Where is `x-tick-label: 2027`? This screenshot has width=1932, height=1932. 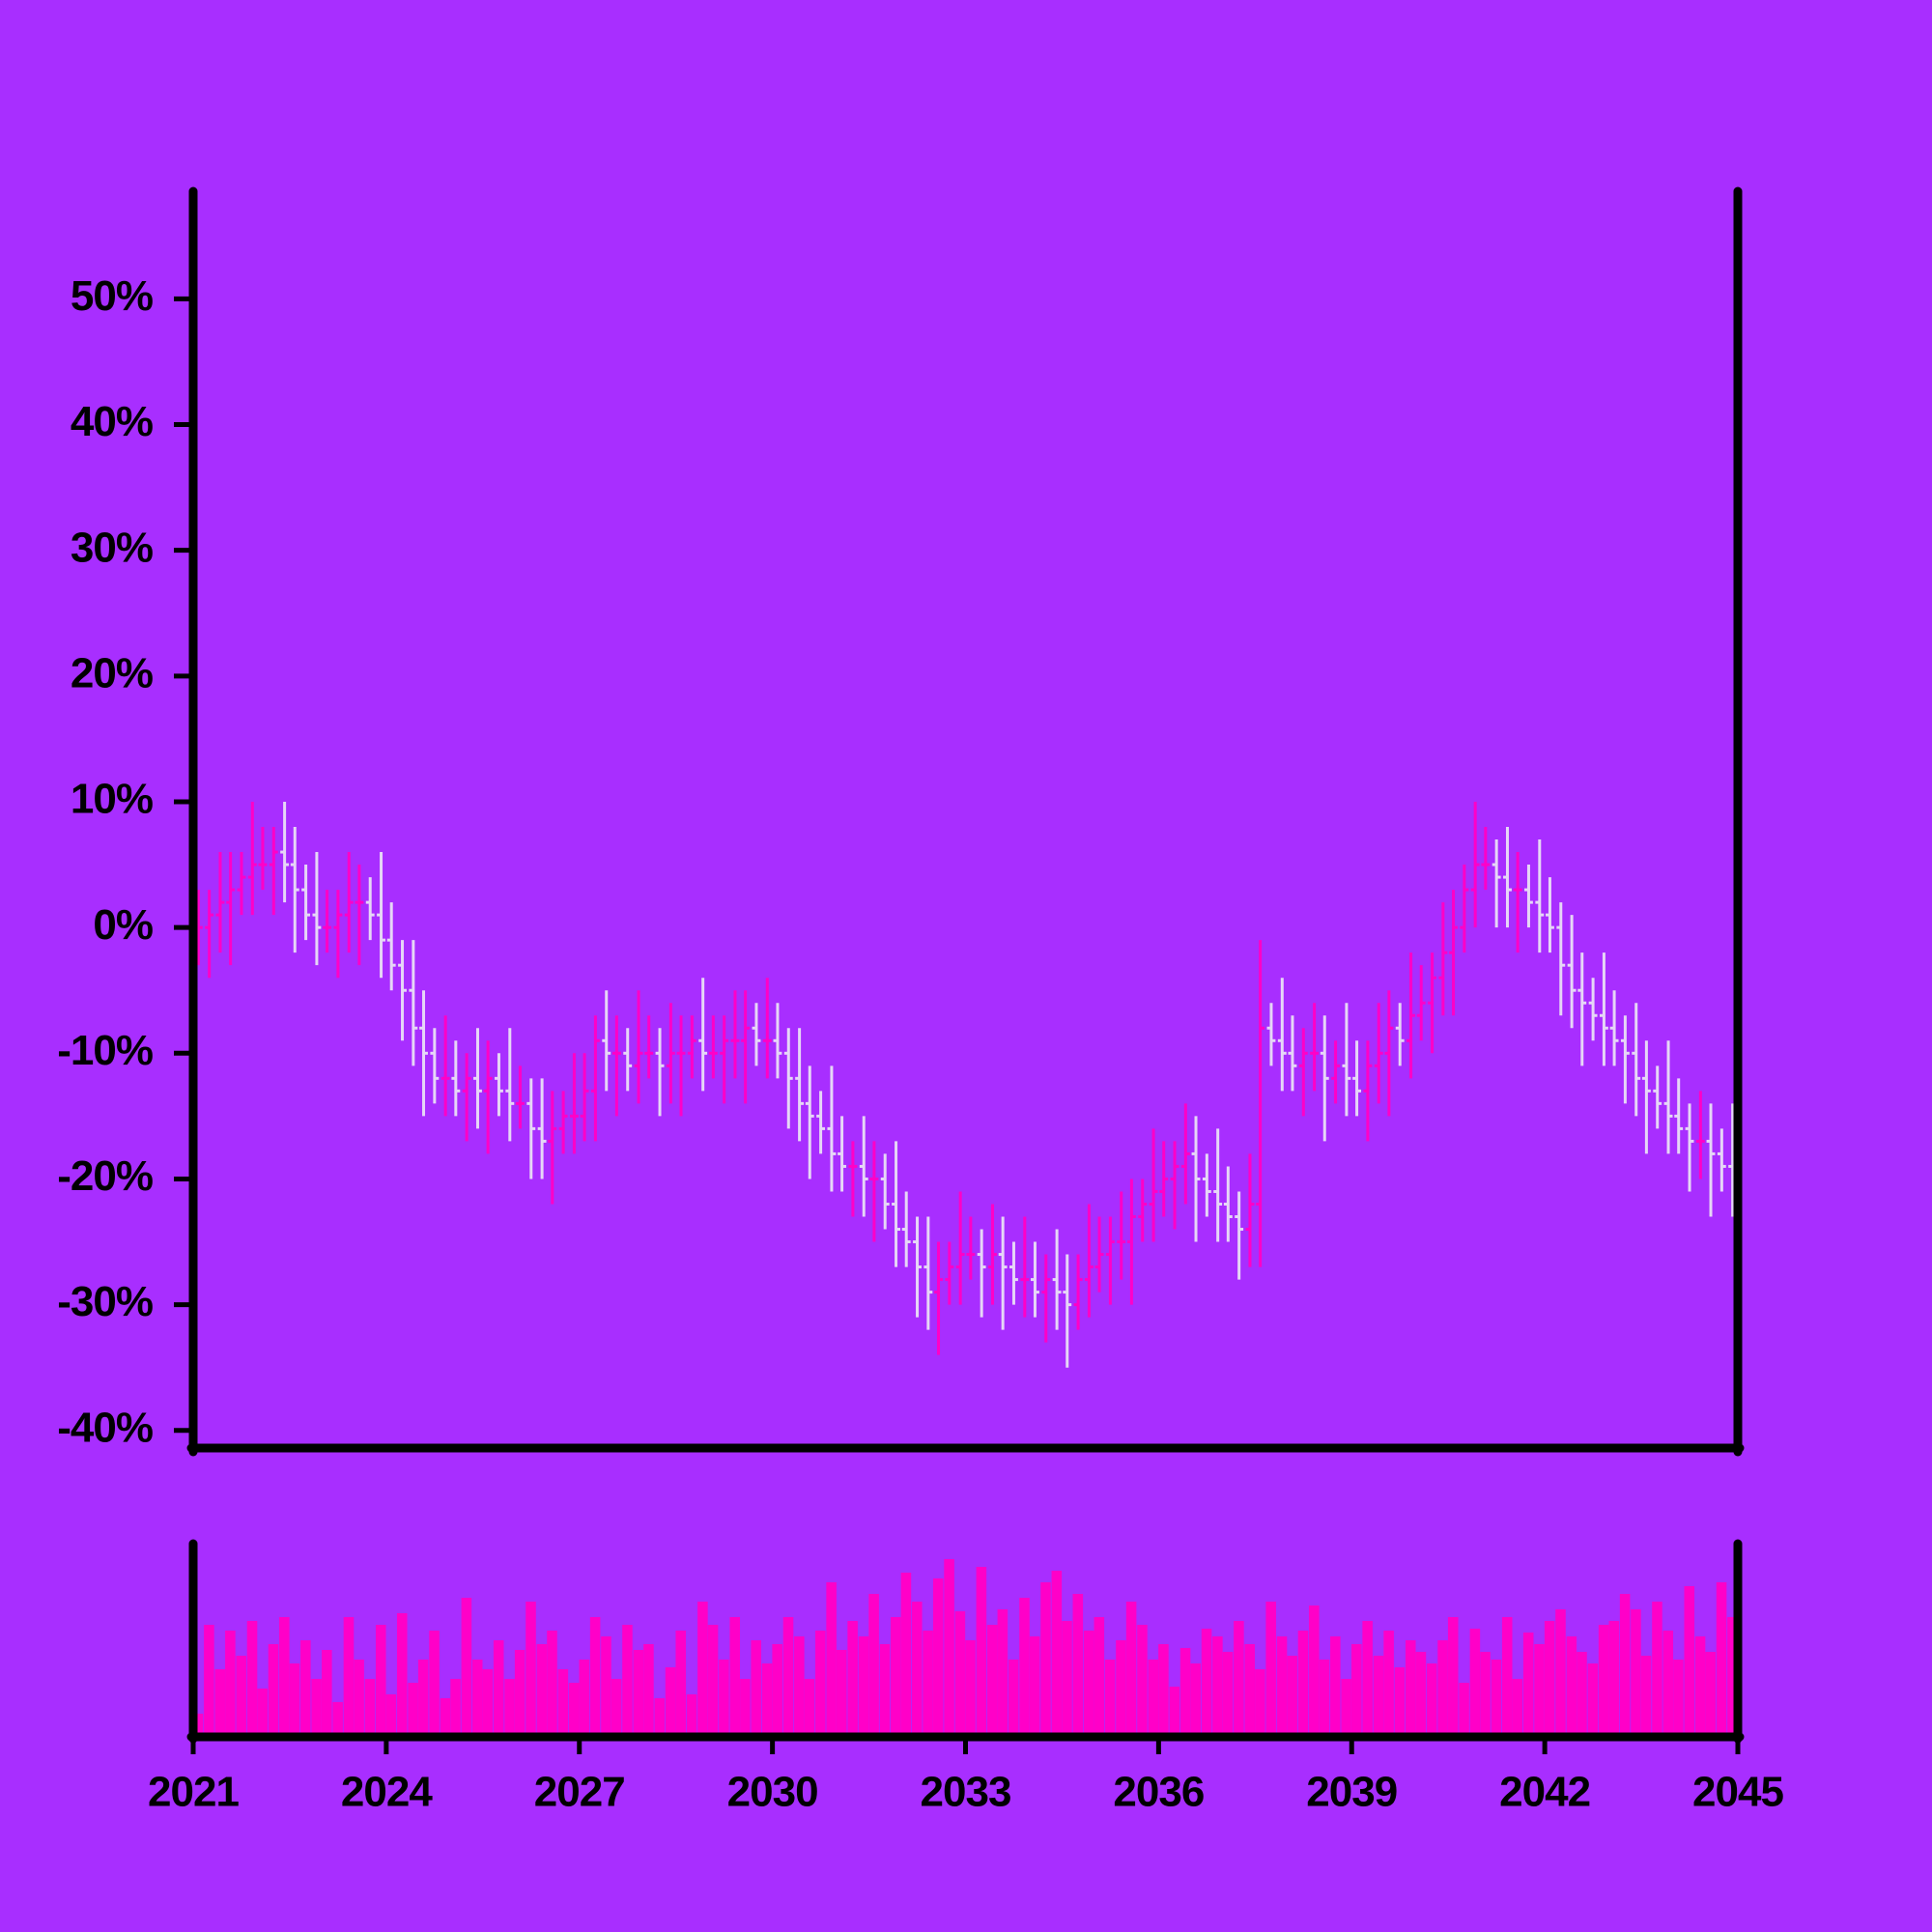 x-tick-label: 2027 is located at coordinates (579, 1792).